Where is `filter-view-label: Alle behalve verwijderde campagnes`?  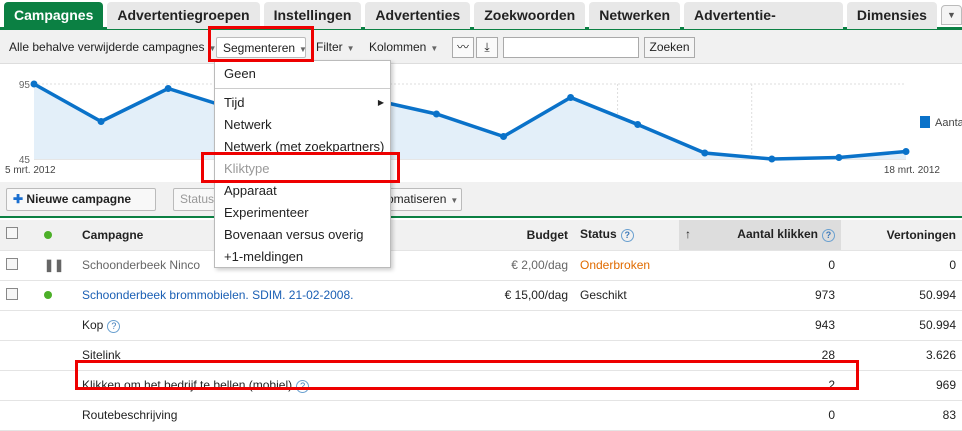 filter-view-label: Alle behalve verwijderde campagnes is located at coordinates (107, 47).